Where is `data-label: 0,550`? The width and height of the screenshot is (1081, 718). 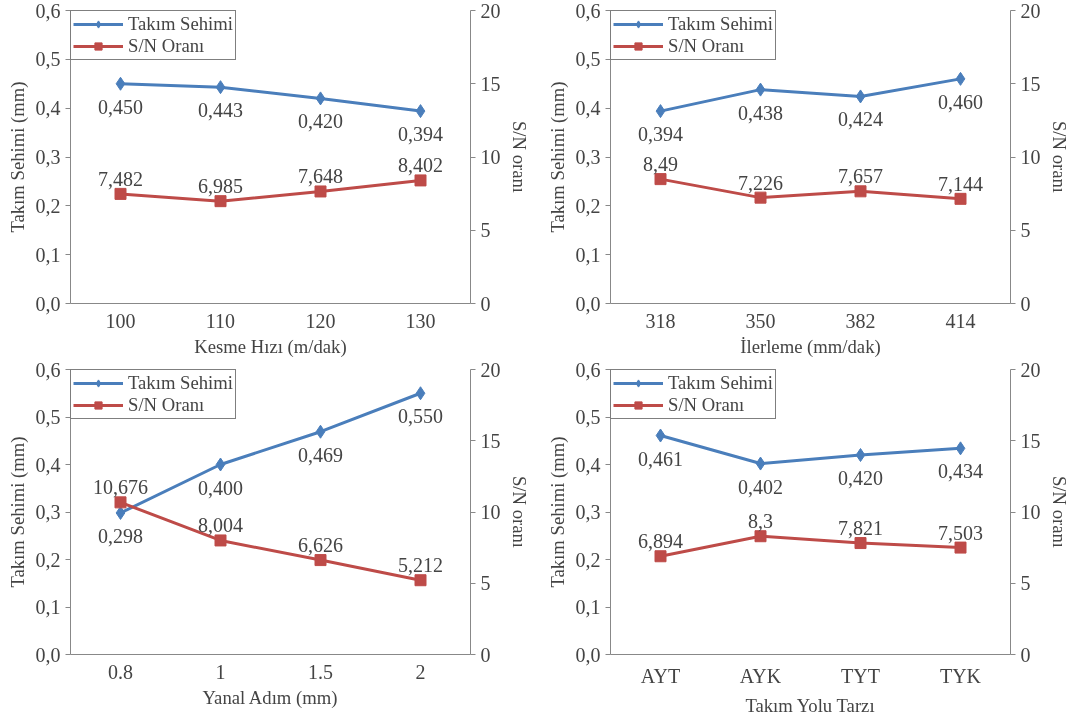
data-label: 0,550 is located at coordinates (420, 416).